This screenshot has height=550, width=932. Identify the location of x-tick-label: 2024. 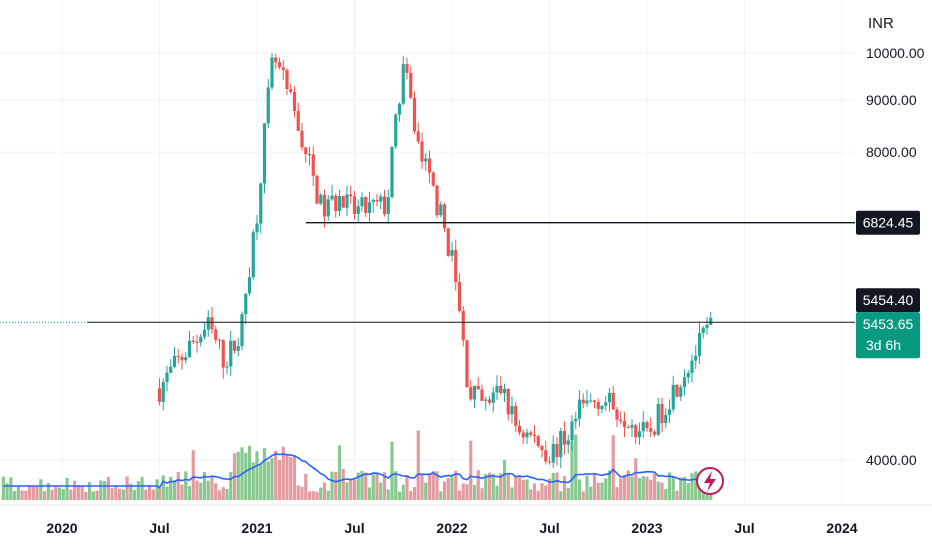
(841, 528).